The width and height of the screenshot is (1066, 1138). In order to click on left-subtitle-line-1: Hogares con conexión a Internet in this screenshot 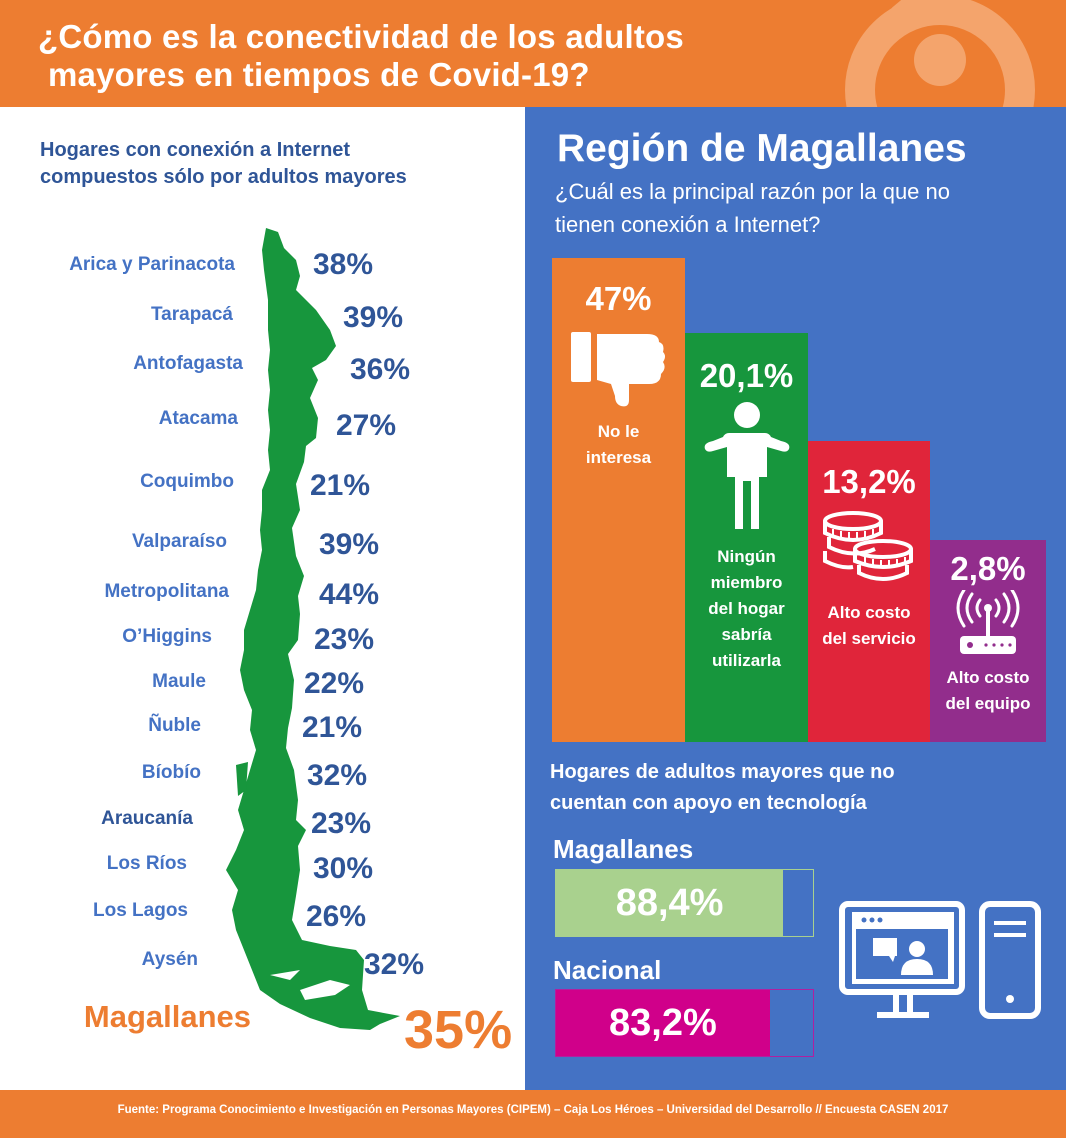, I will do `click(195, 150)`.